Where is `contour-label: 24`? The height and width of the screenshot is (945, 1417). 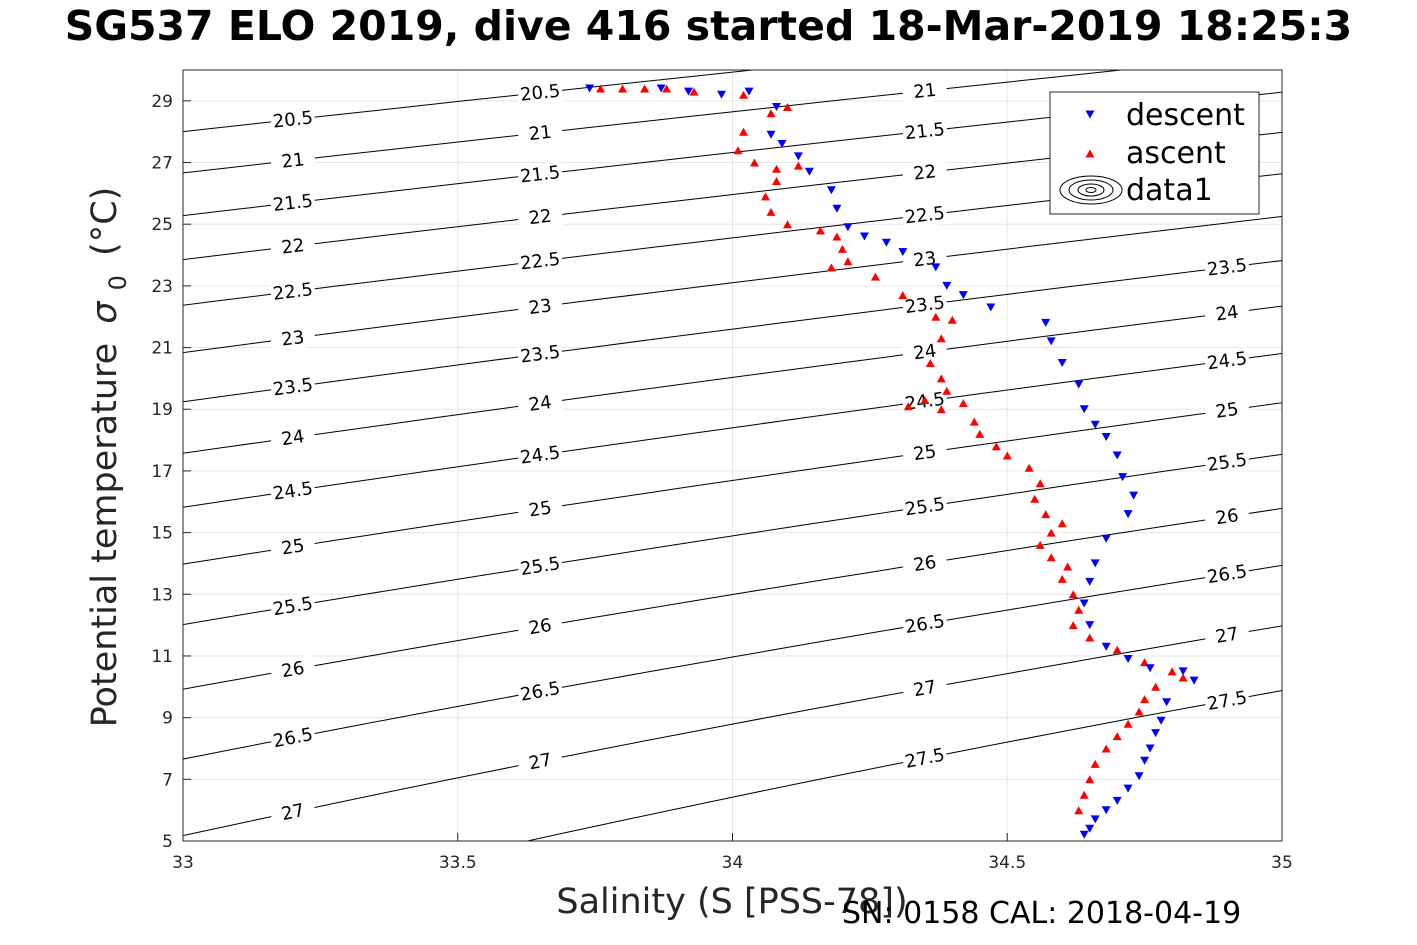 contour-label: 24 is located at coordinates (293, 438).